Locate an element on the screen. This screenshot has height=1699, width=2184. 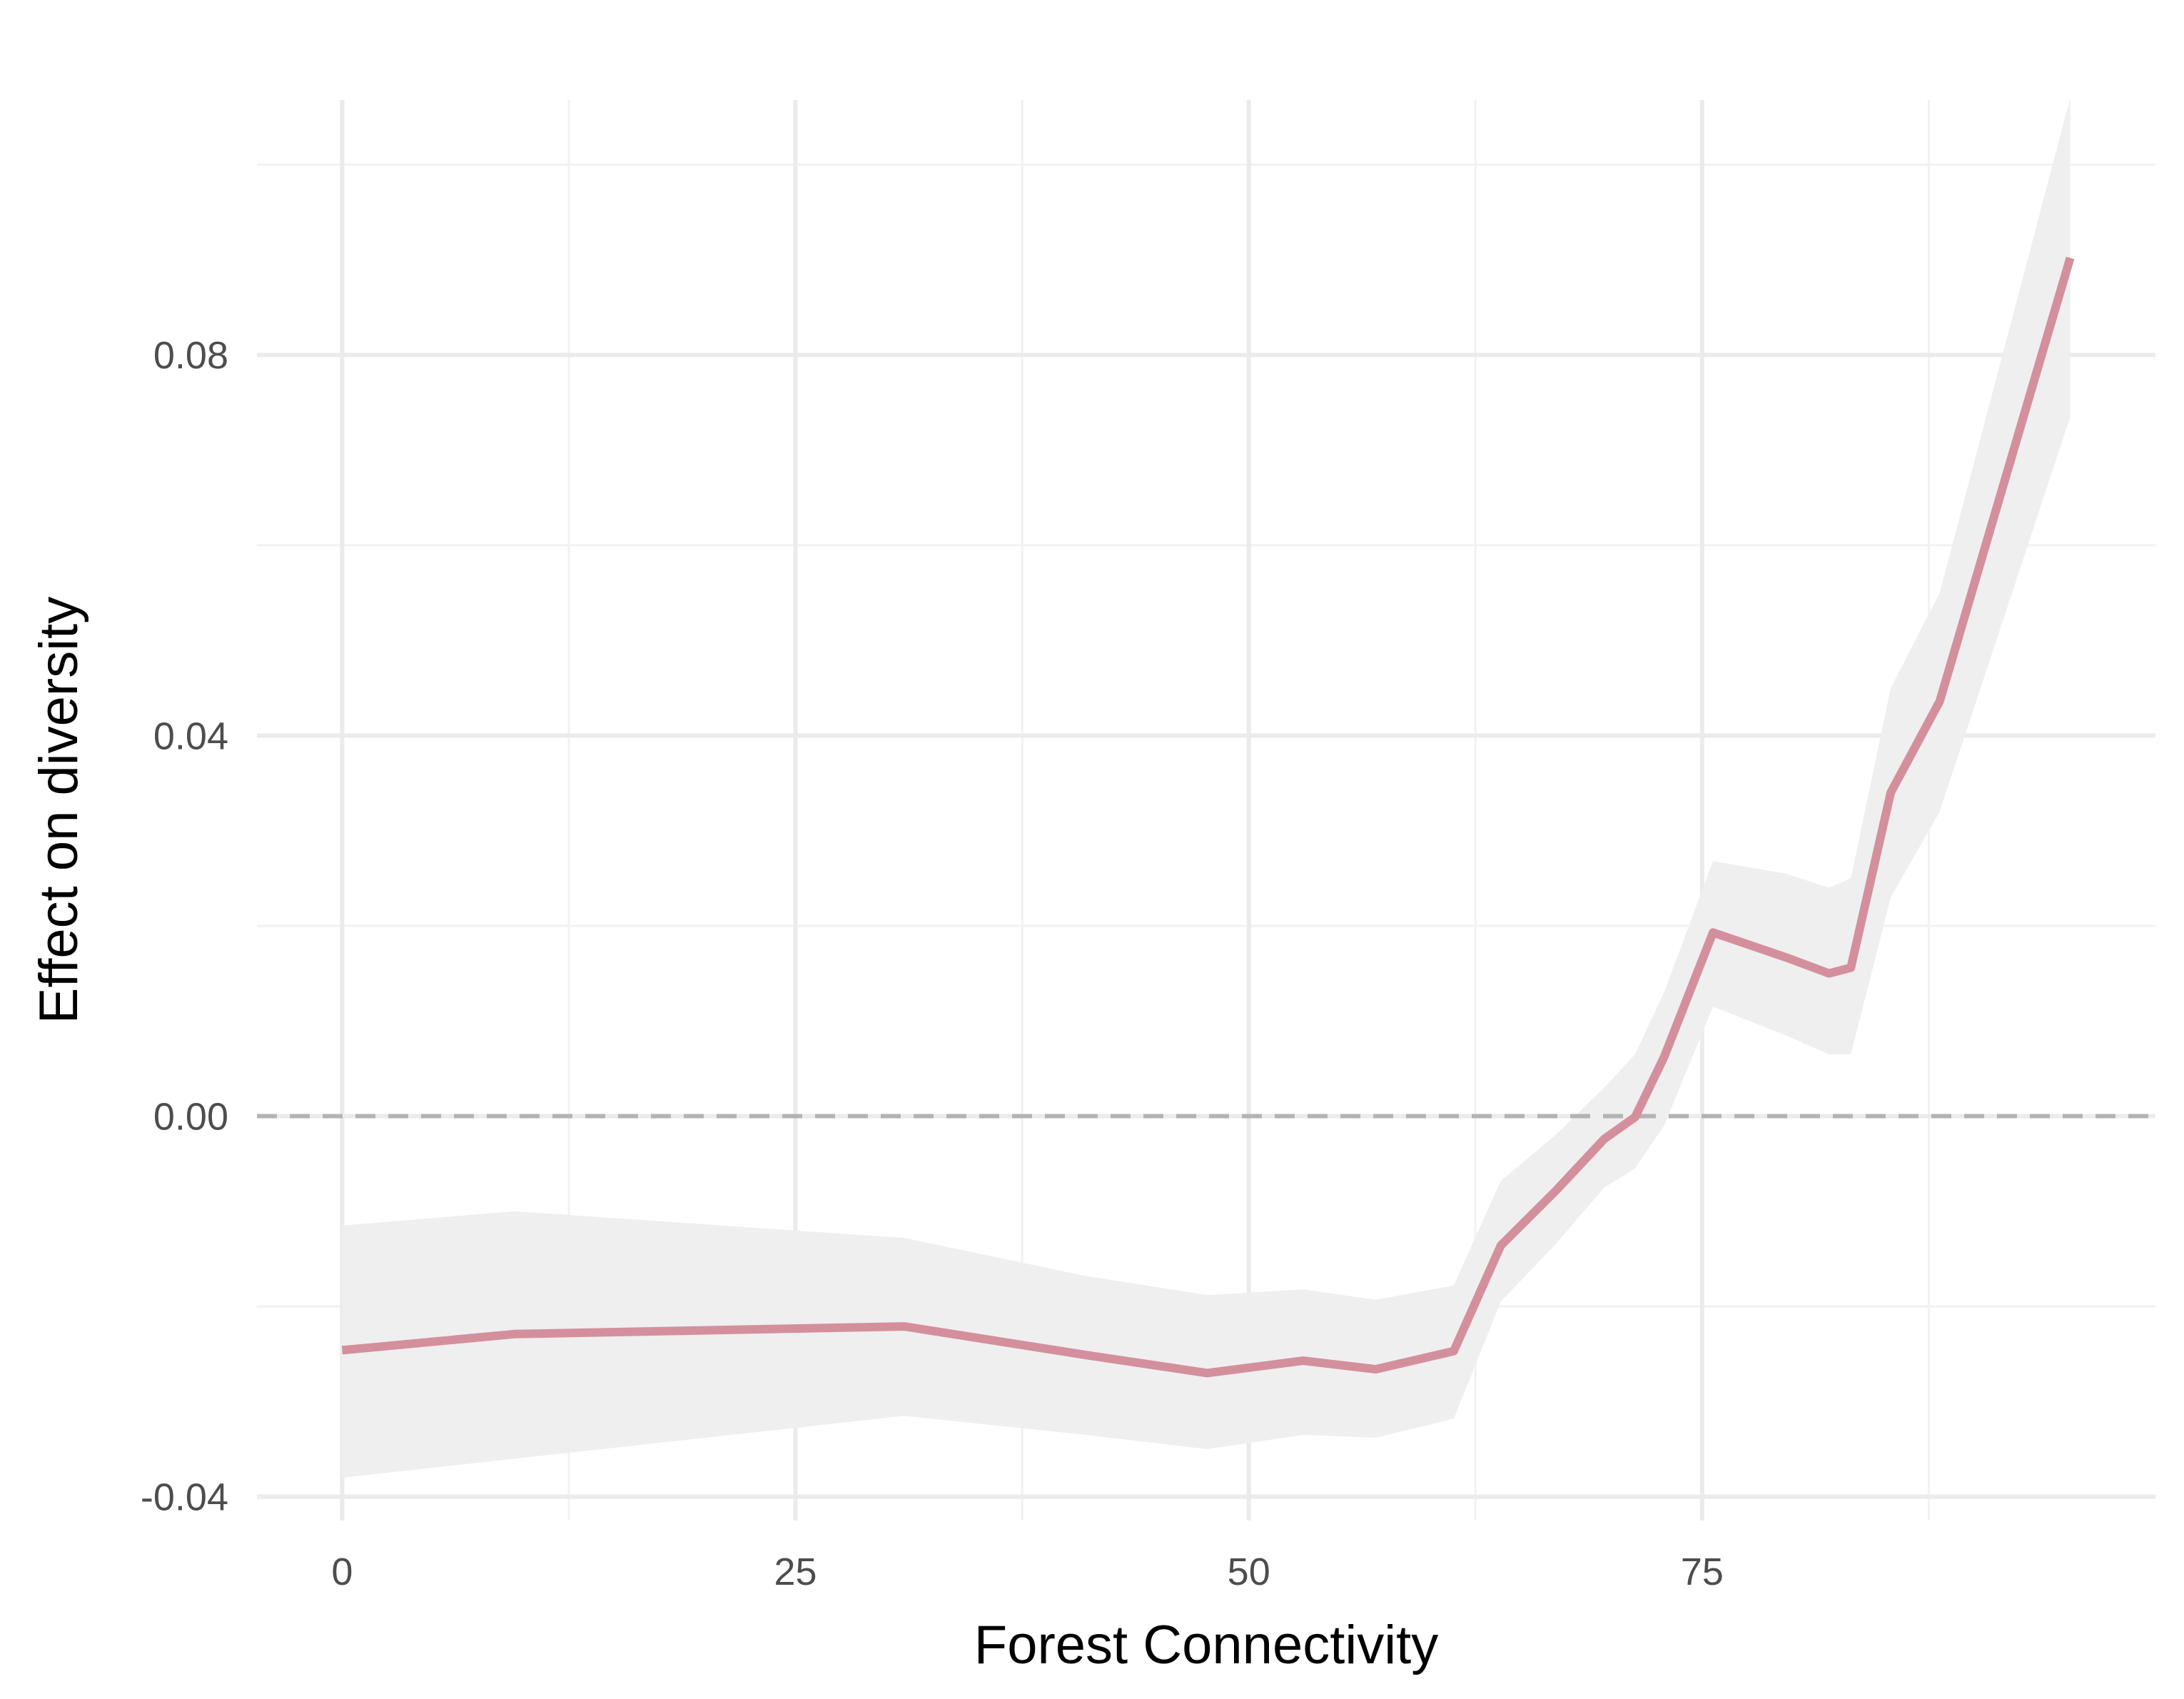
y-tick-label: 0.08 is located at coordinates (190, 356).